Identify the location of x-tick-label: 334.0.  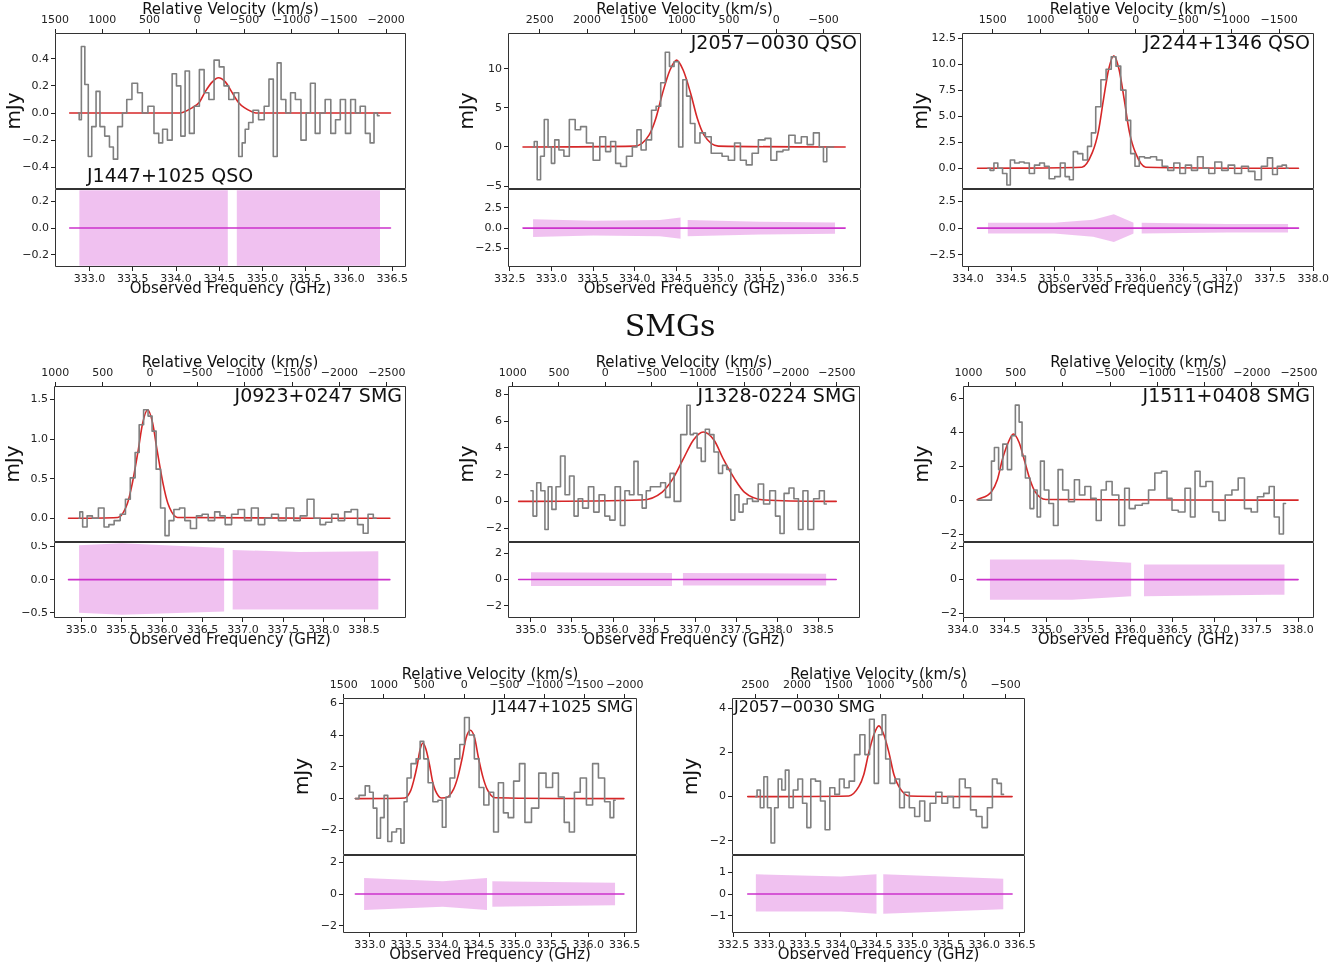
(968, 279).